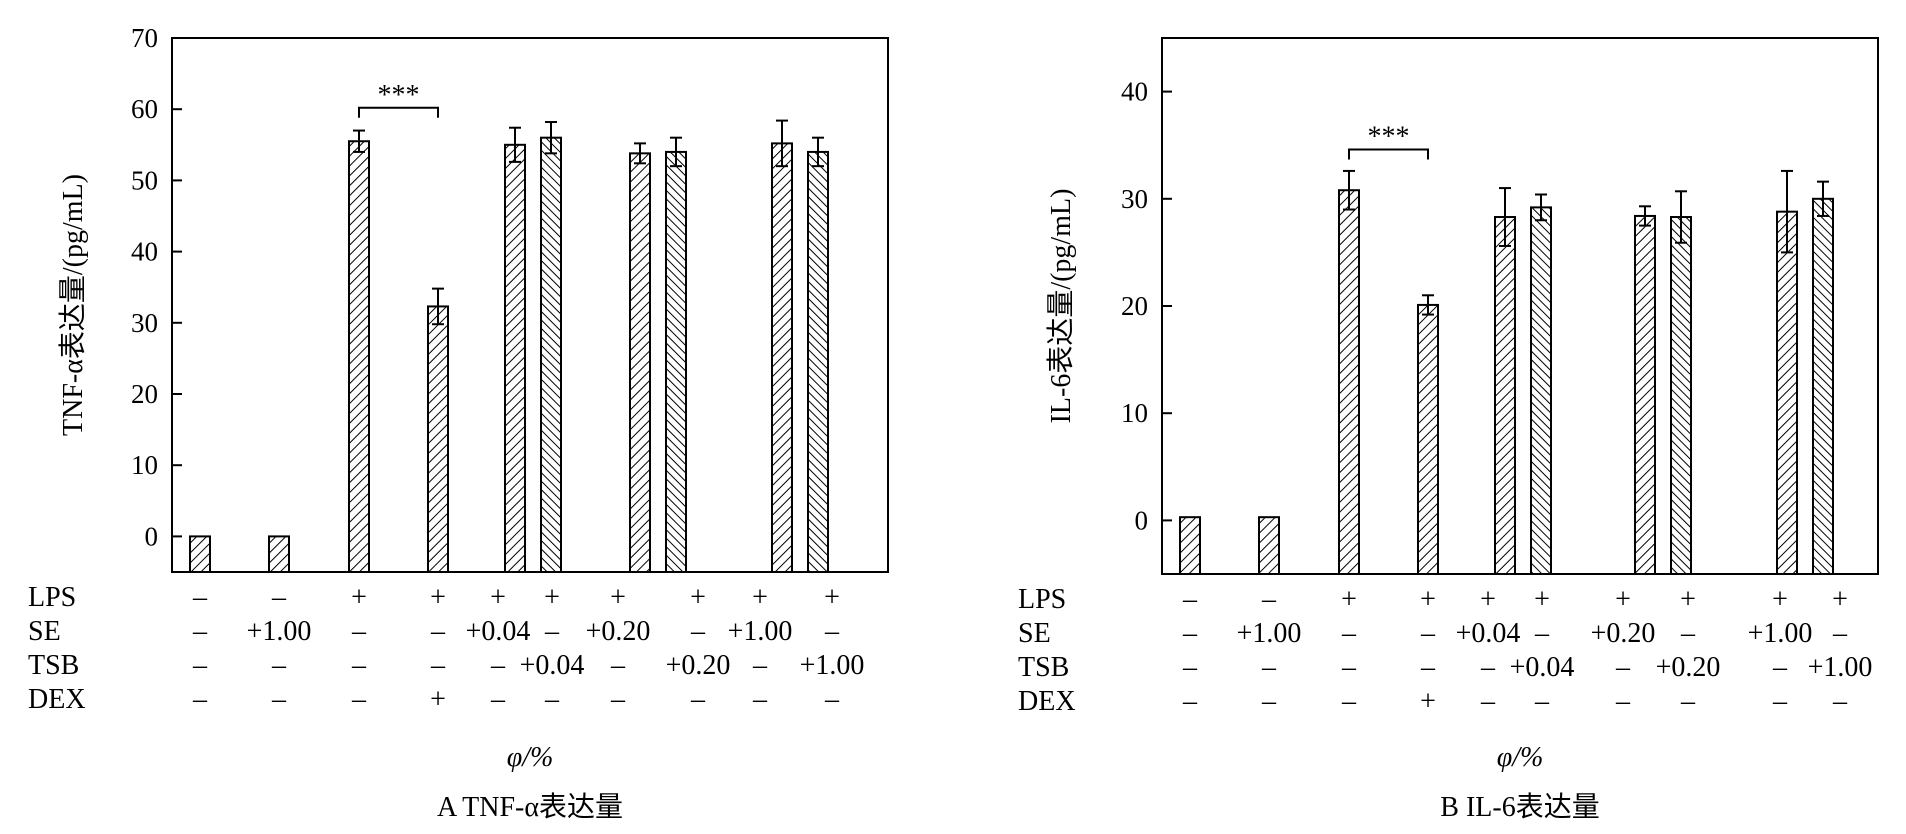 This screenshot has width=1906, height=834. What do you see at coordinates (1134, 199) in the screenshot?
I see `y-tick-label: 30` at bounding box center [1134, 199].